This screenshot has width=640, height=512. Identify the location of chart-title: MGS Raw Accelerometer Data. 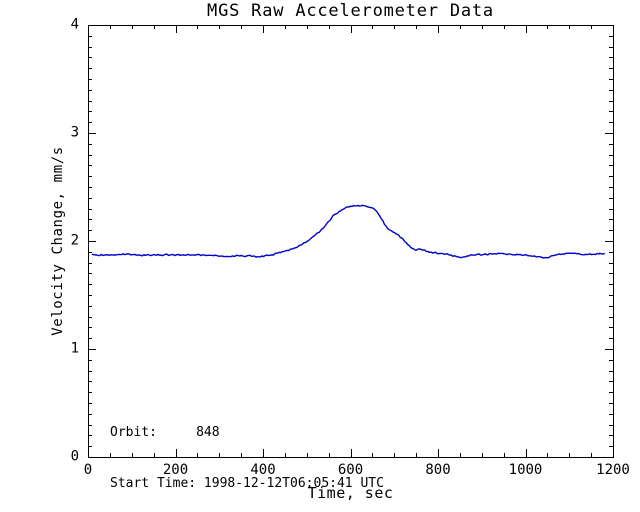
(350, 11).